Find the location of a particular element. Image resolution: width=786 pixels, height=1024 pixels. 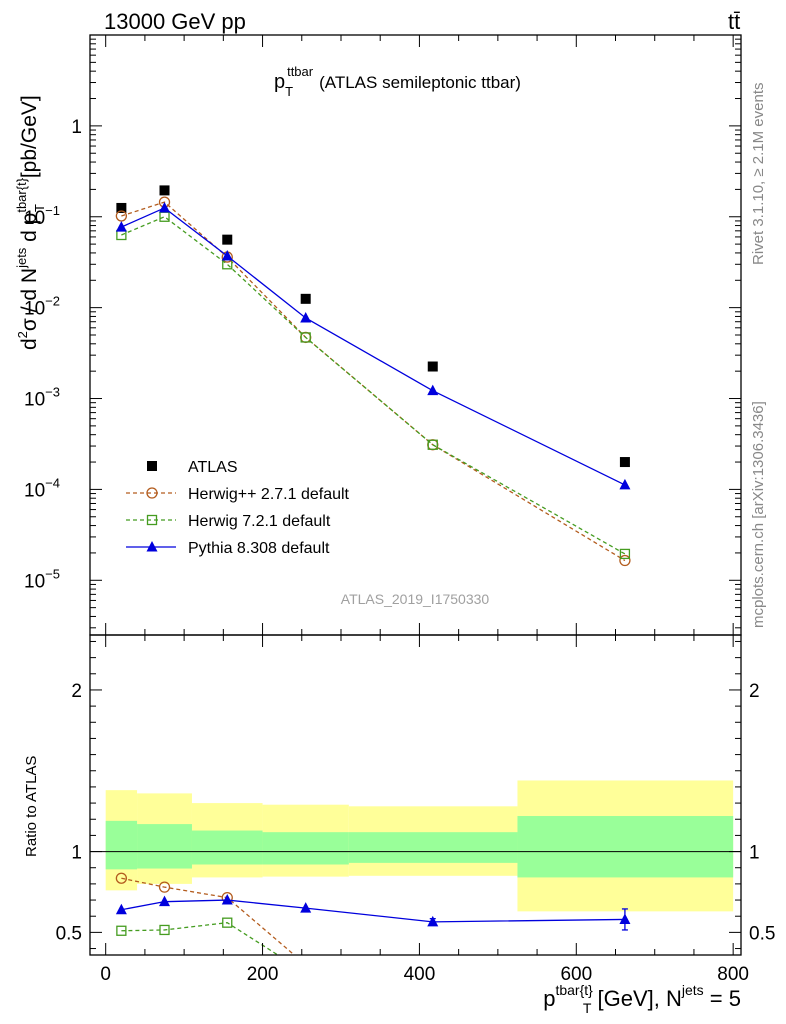

legend-entry: Herwig++ 2.7.1 default is located at coordinates (238, 494).